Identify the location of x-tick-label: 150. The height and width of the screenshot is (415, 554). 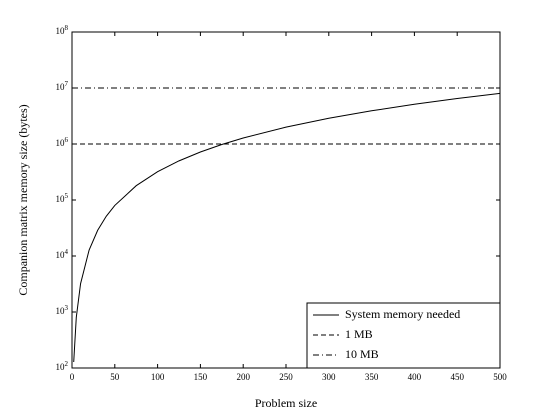
(201, 377).